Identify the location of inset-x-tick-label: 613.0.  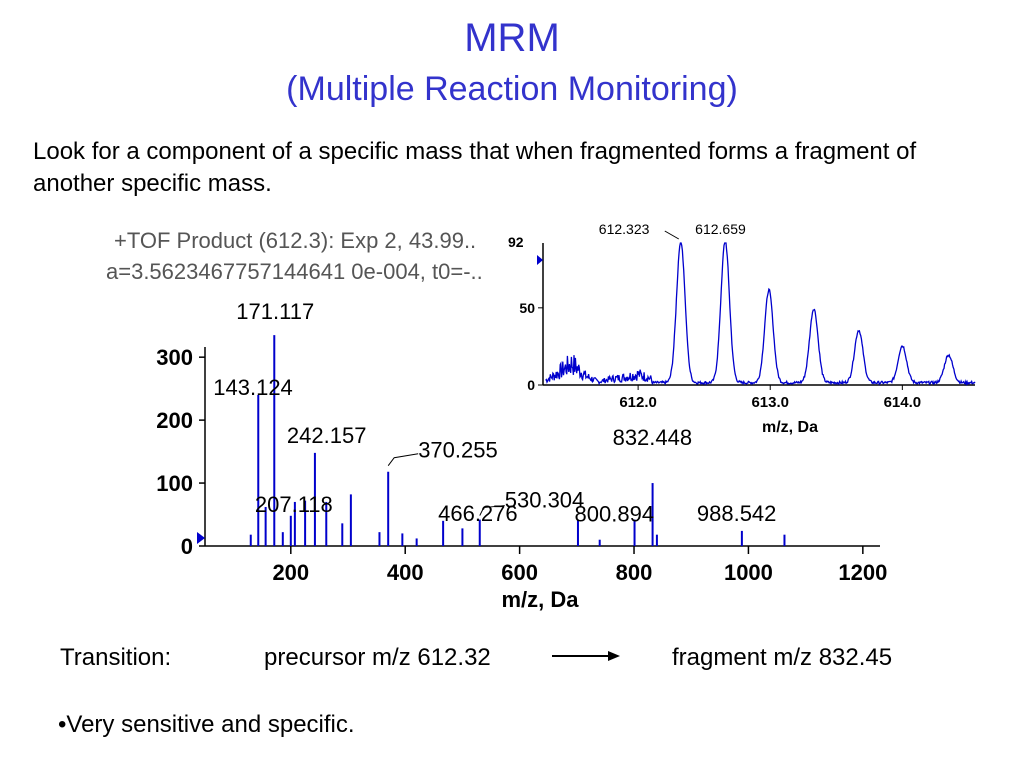
(770, 402).